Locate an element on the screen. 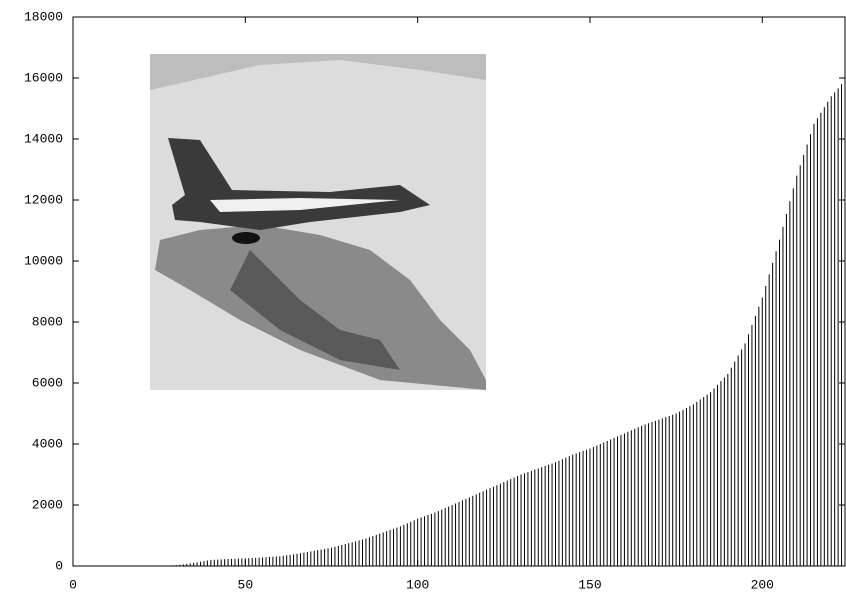 The width and height of the screenshot is (846, 593). y-tick-label: 8000 is located at coordinates (47, 321).